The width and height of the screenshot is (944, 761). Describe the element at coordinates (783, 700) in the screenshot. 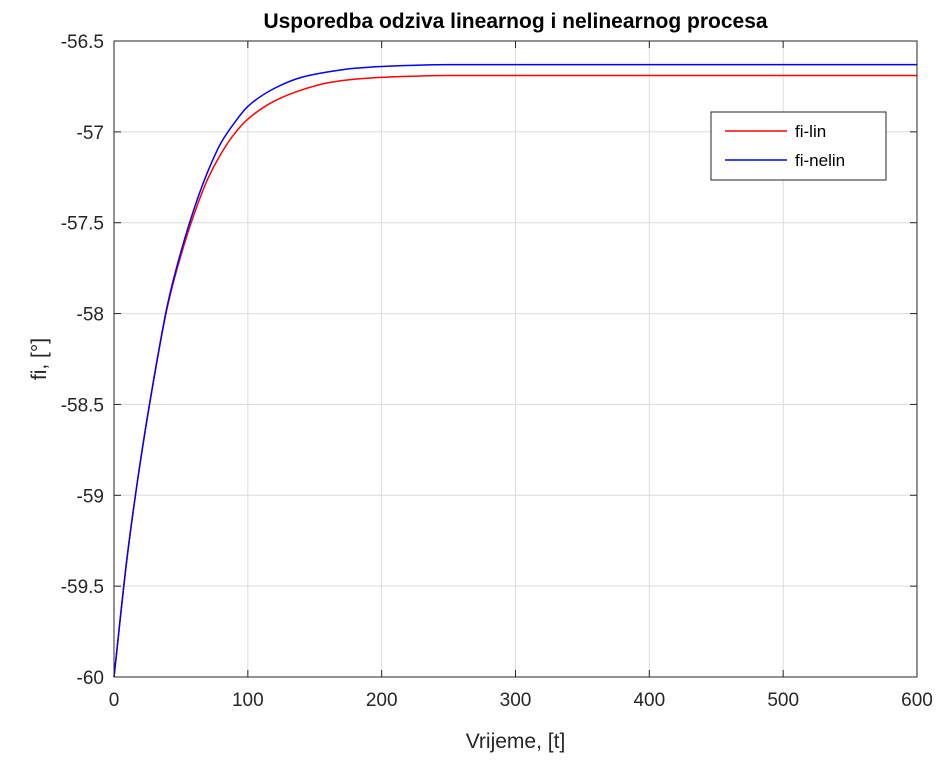

I see `x-tick-label: 500` at that location.